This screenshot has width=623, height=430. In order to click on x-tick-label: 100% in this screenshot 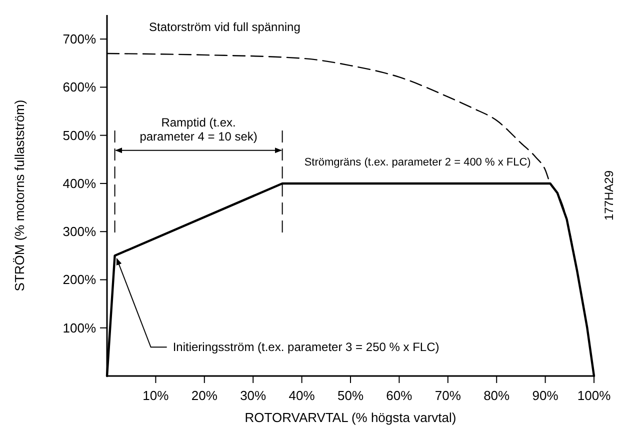, I will do `click(594, 395)`.